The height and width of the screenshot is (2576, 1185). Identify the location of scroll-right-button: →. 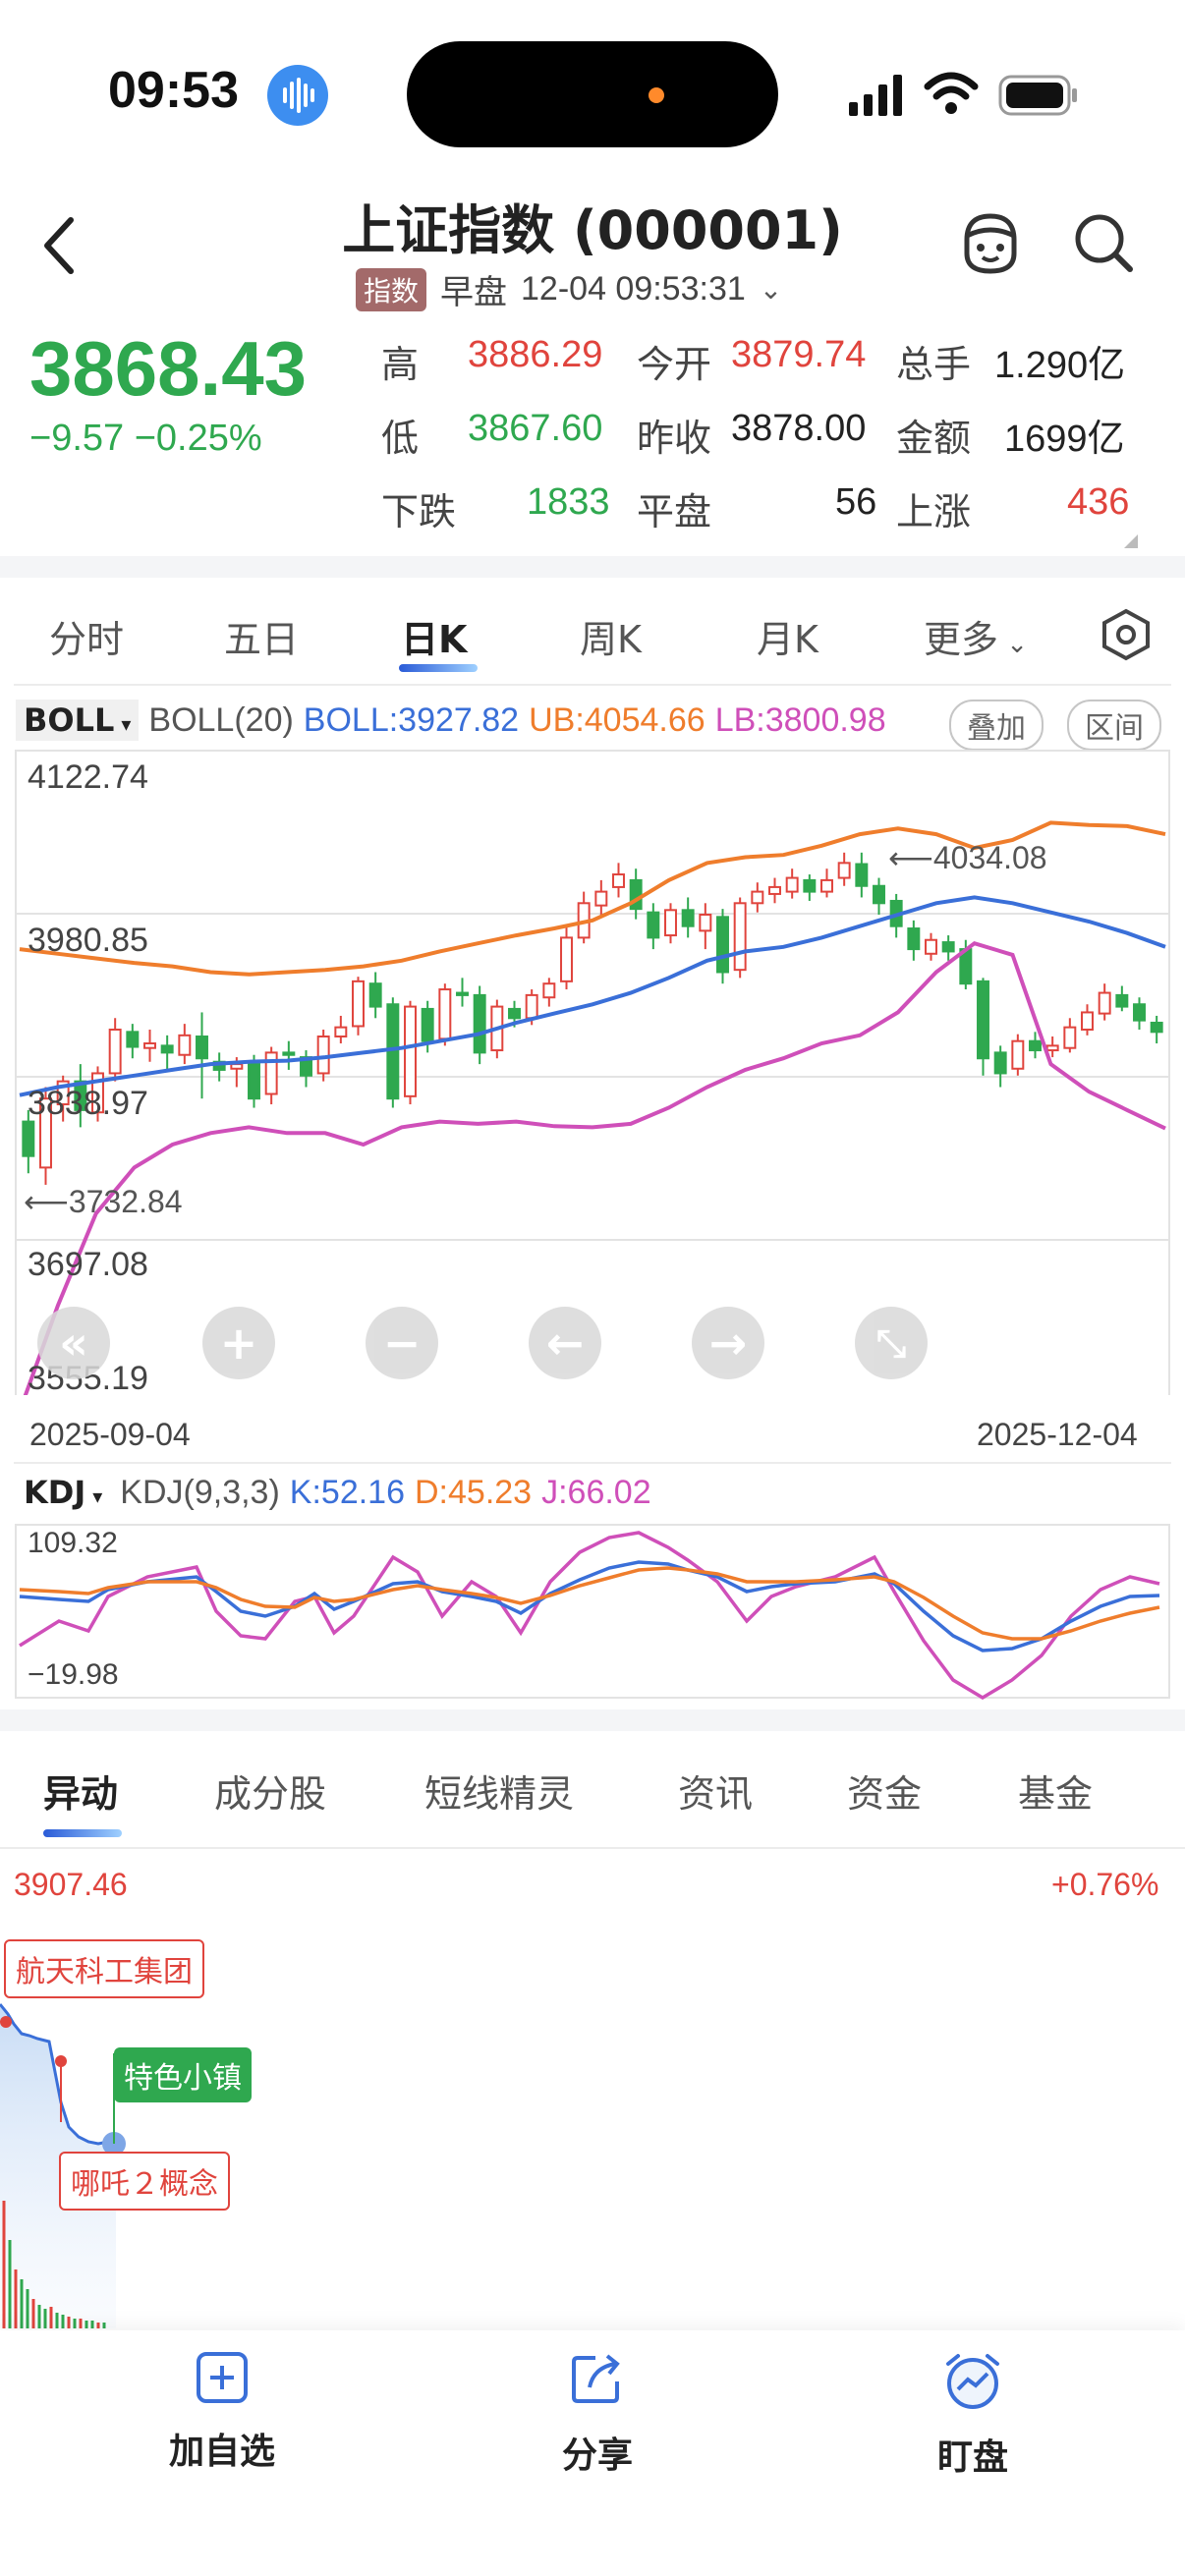
(728, 1343).